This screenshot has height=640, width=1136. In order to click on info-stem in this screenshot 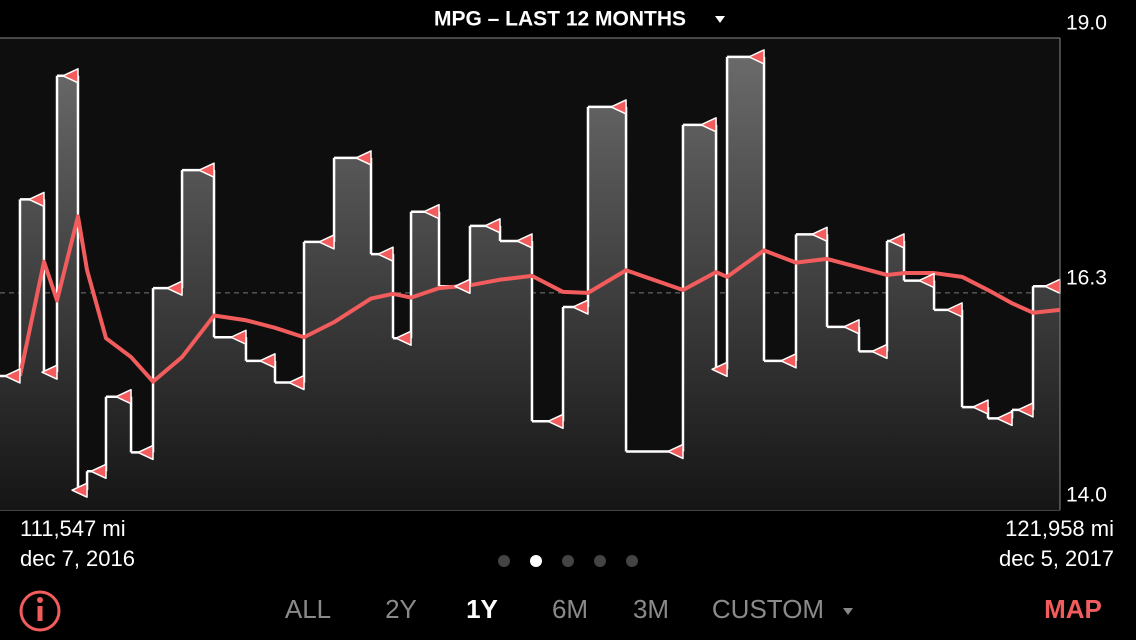, I will do `click(40, 613)`.